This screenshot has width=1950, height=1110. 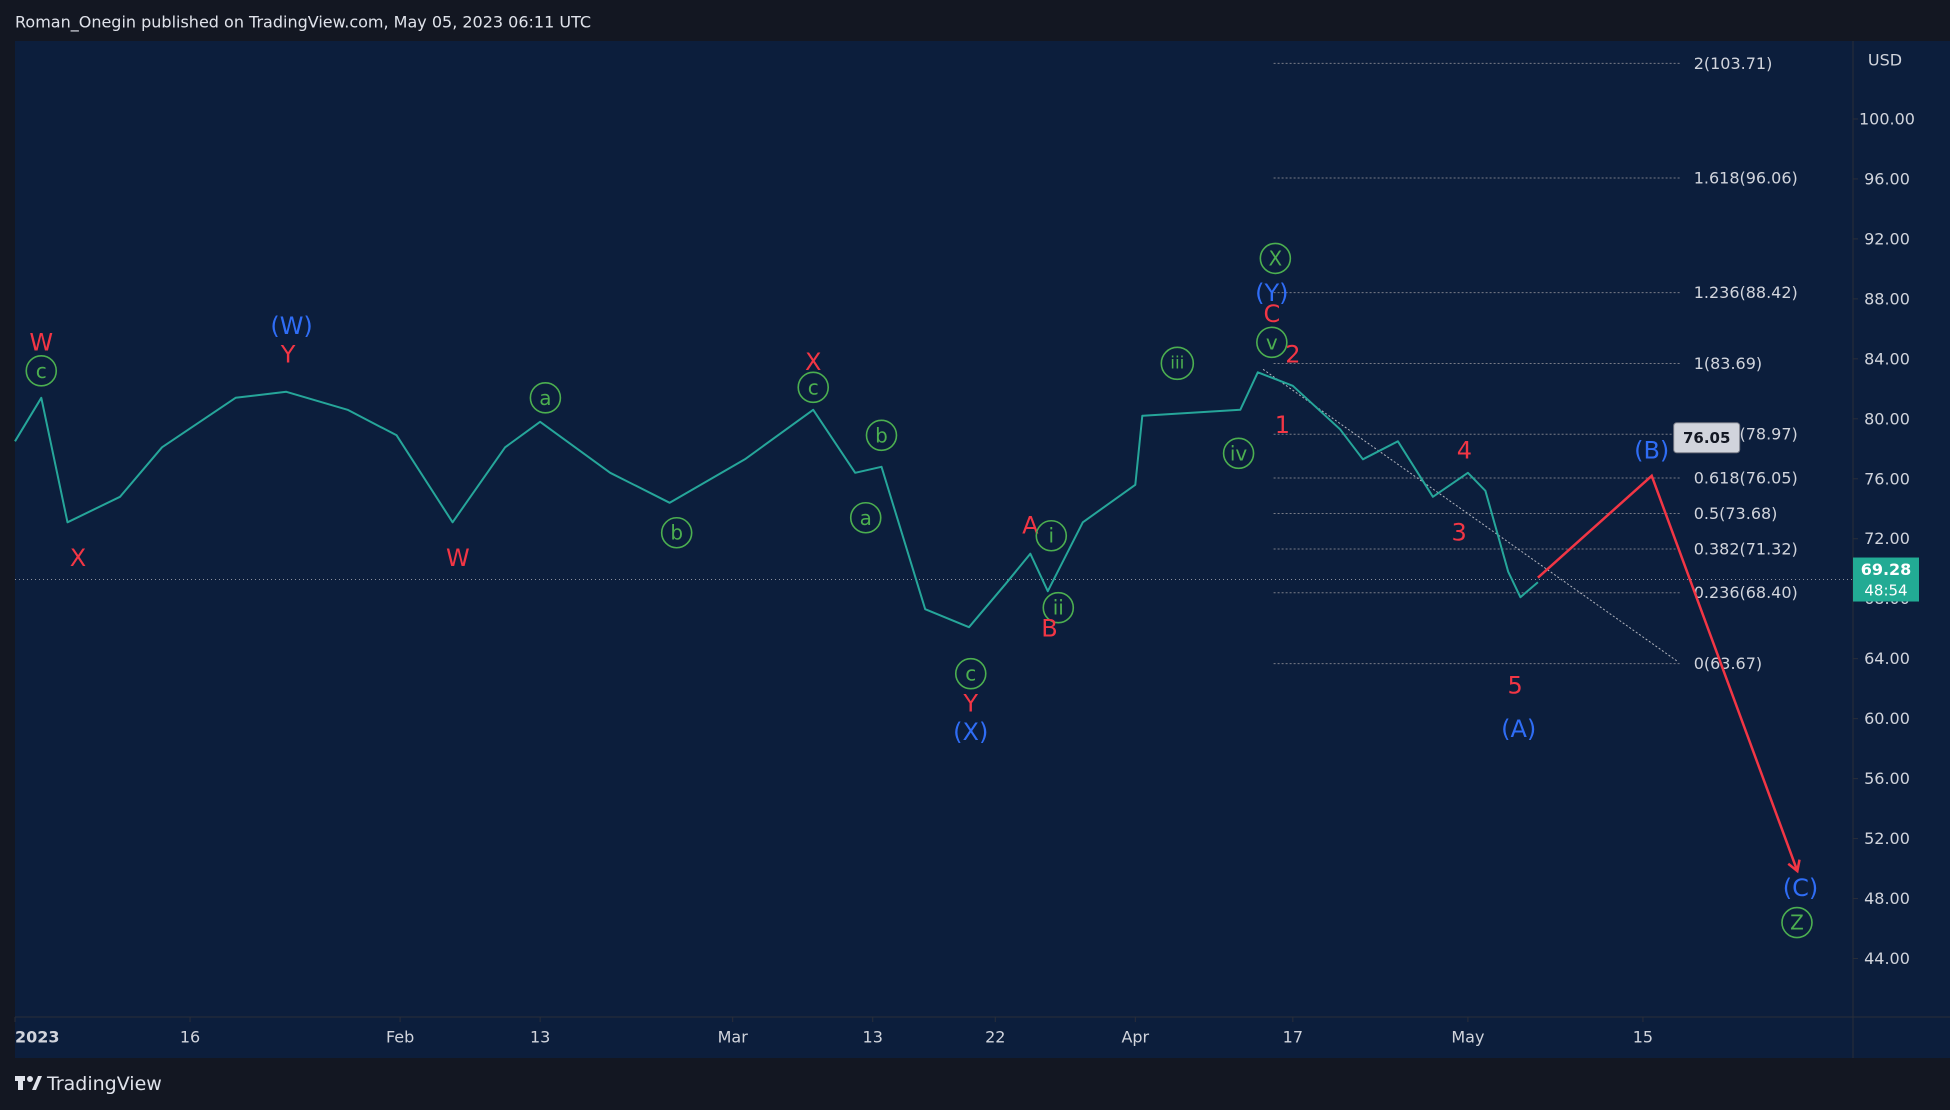 I want to click on countdown-label: 48:54, so click(x=1885, y=591).